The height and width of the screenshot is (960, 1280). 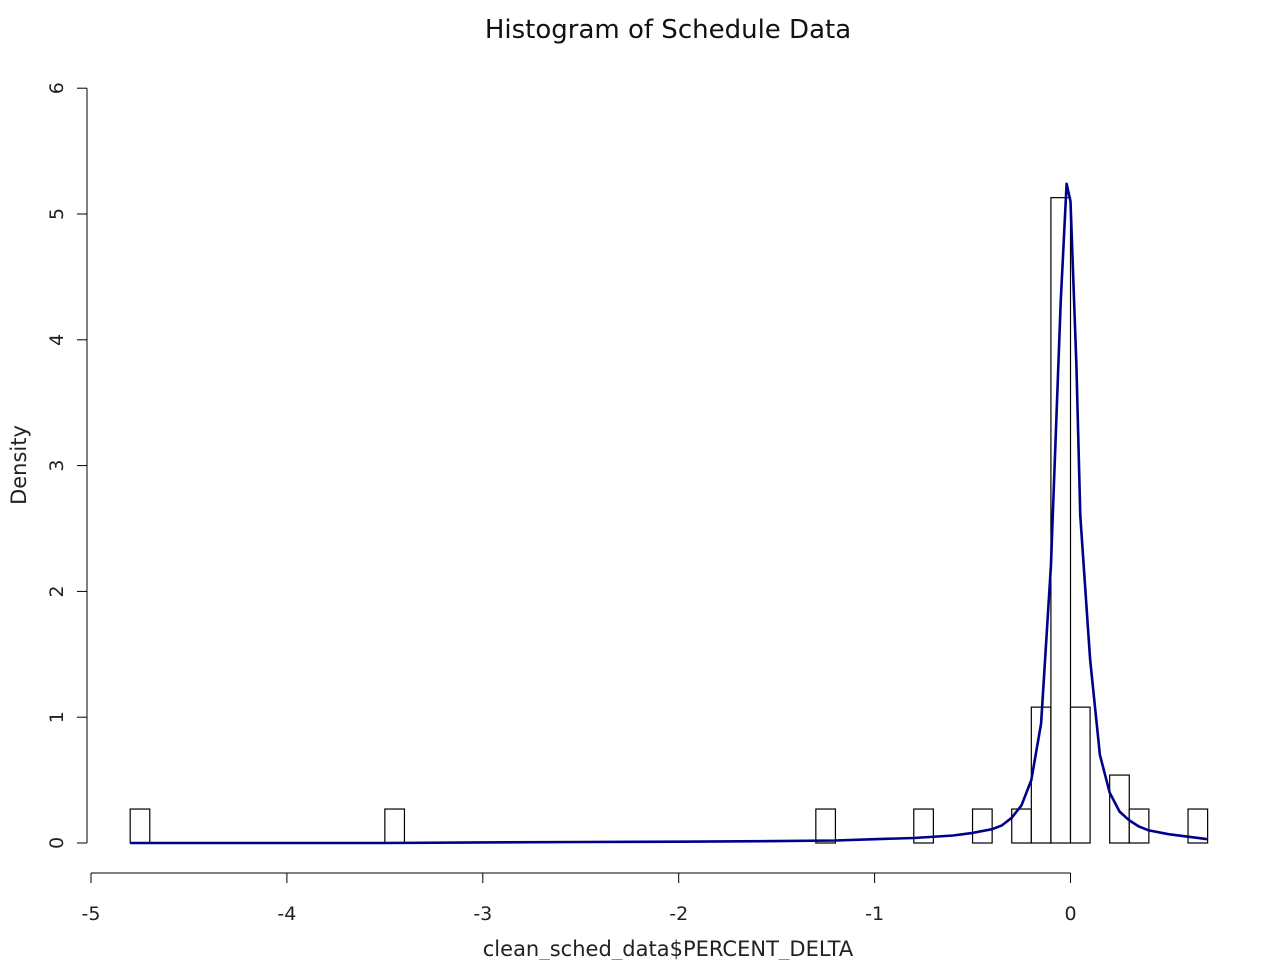 I want to click on x-tick-label-3: -2, so click(x=678, y=914).